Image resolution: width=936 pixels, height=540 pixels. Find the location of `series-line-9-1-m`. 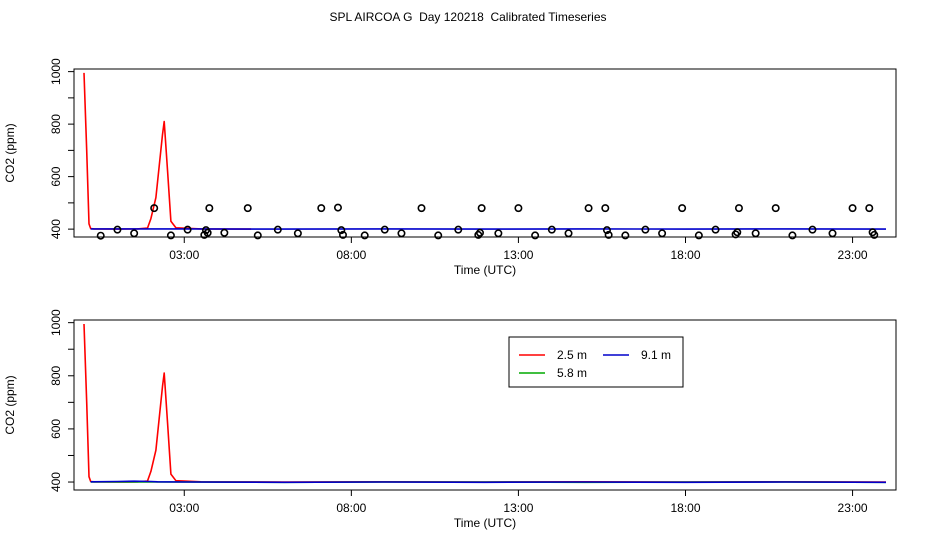

series-line-9-1-m is located at coordinates (488, 482).